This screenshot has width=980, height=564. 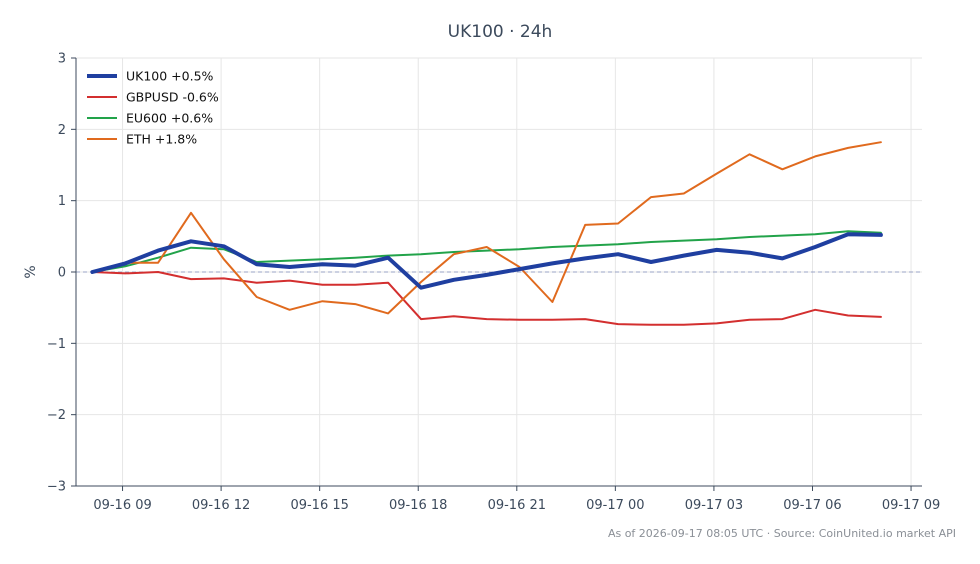 I want to click on x-tick-label: 09-16 12, so click(x=221, y=505).